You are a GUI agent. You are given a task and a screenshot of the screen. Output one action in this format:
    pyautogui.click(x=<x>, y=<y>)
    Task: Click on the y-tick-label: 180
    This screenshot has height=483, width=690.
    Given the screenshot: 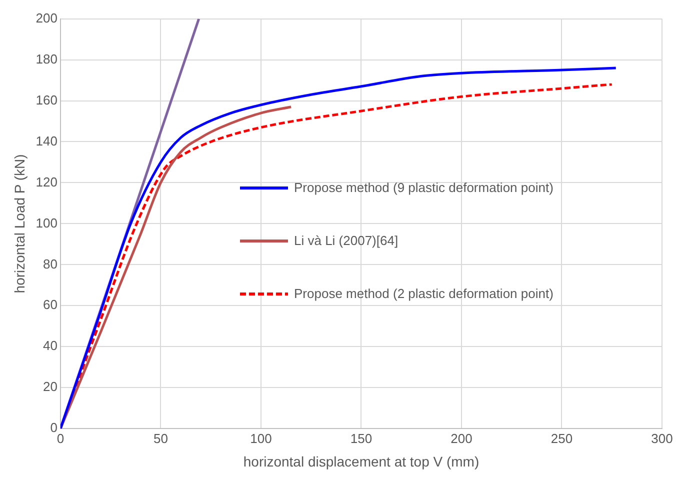 What is the action you would take?
    pyautogui.click(x=47, y=58)
    